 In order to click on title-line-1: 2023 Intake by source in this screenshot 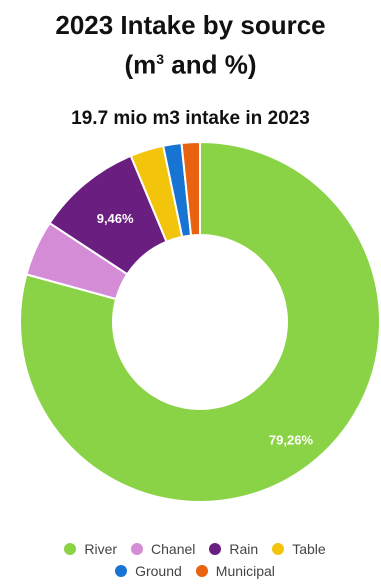, I will do `click(190, 25)`.